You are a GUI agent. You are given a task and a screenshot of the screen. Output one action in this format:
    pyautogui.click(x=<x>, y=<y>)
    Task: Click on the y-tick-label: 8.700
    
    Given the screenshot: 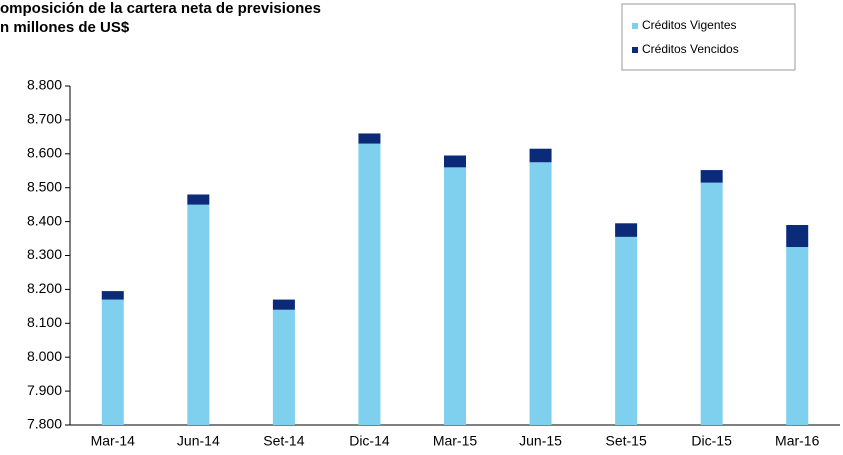 What is the action you would take?
    pyautogui.click(x=44, y=119)
    